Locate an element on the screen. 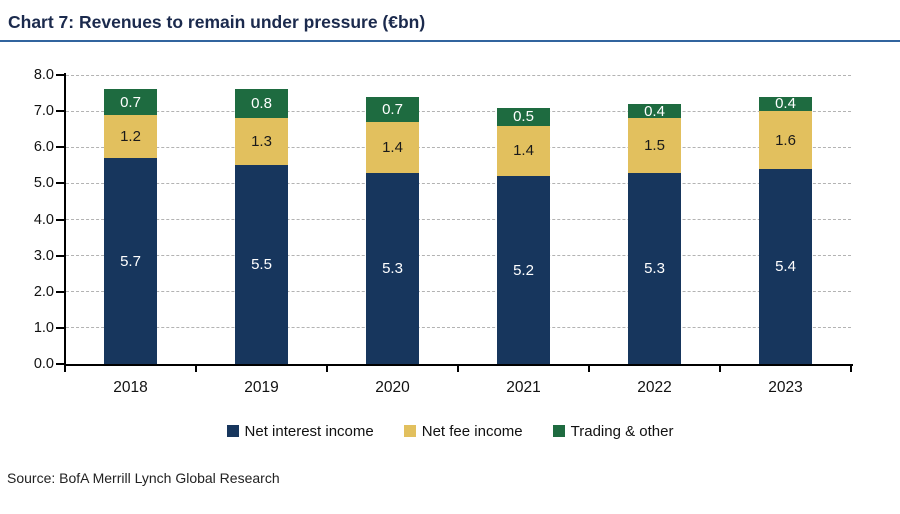 This screenshot has height=514, width=900. y-tick-label: 3.0 is located at coordinates (43, 255).